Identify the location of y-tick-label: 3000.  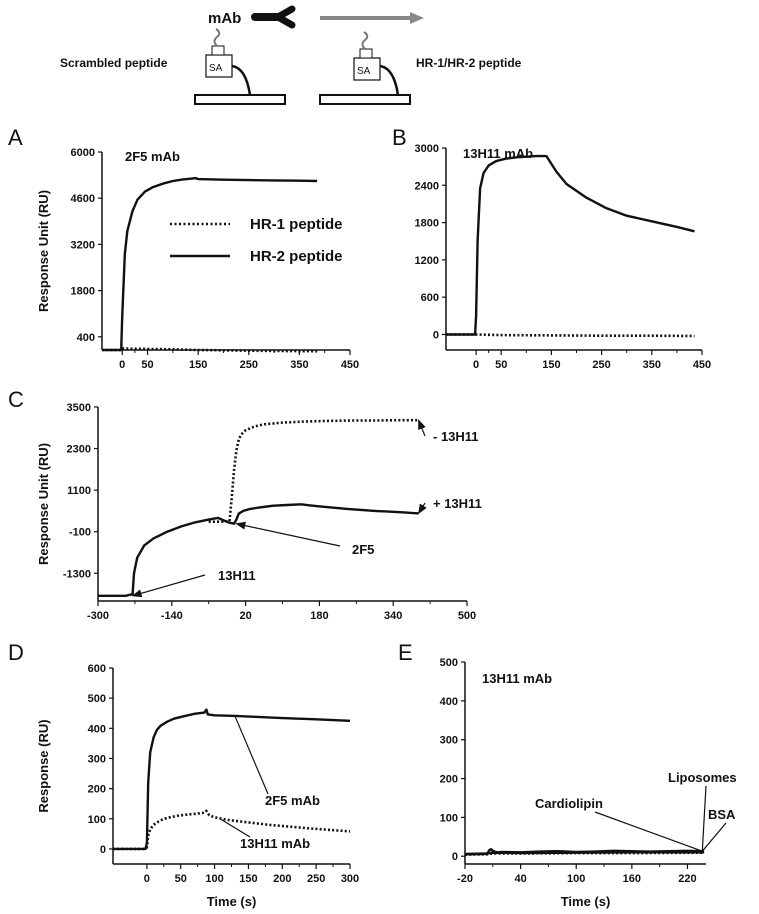
(427, 149).